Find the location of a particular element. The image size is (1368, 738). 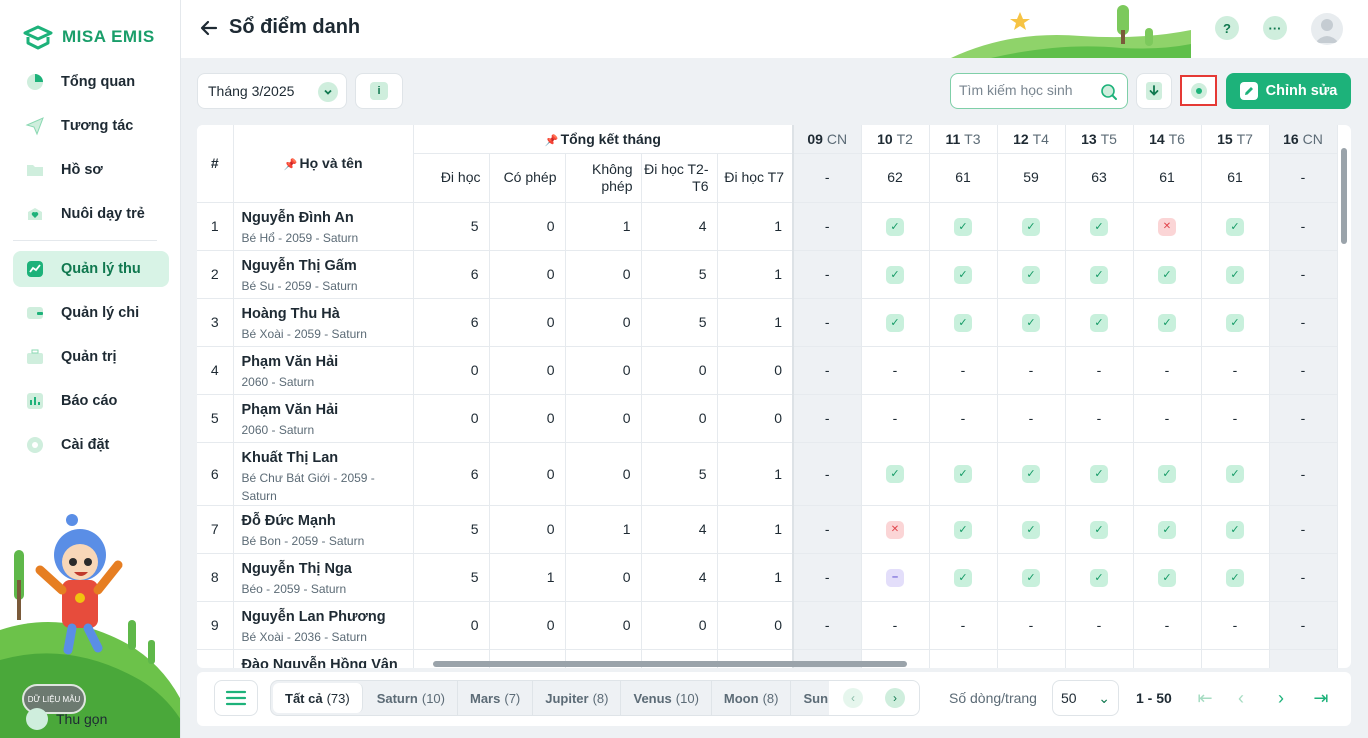

menu-button is located at coordinates (236, 698).